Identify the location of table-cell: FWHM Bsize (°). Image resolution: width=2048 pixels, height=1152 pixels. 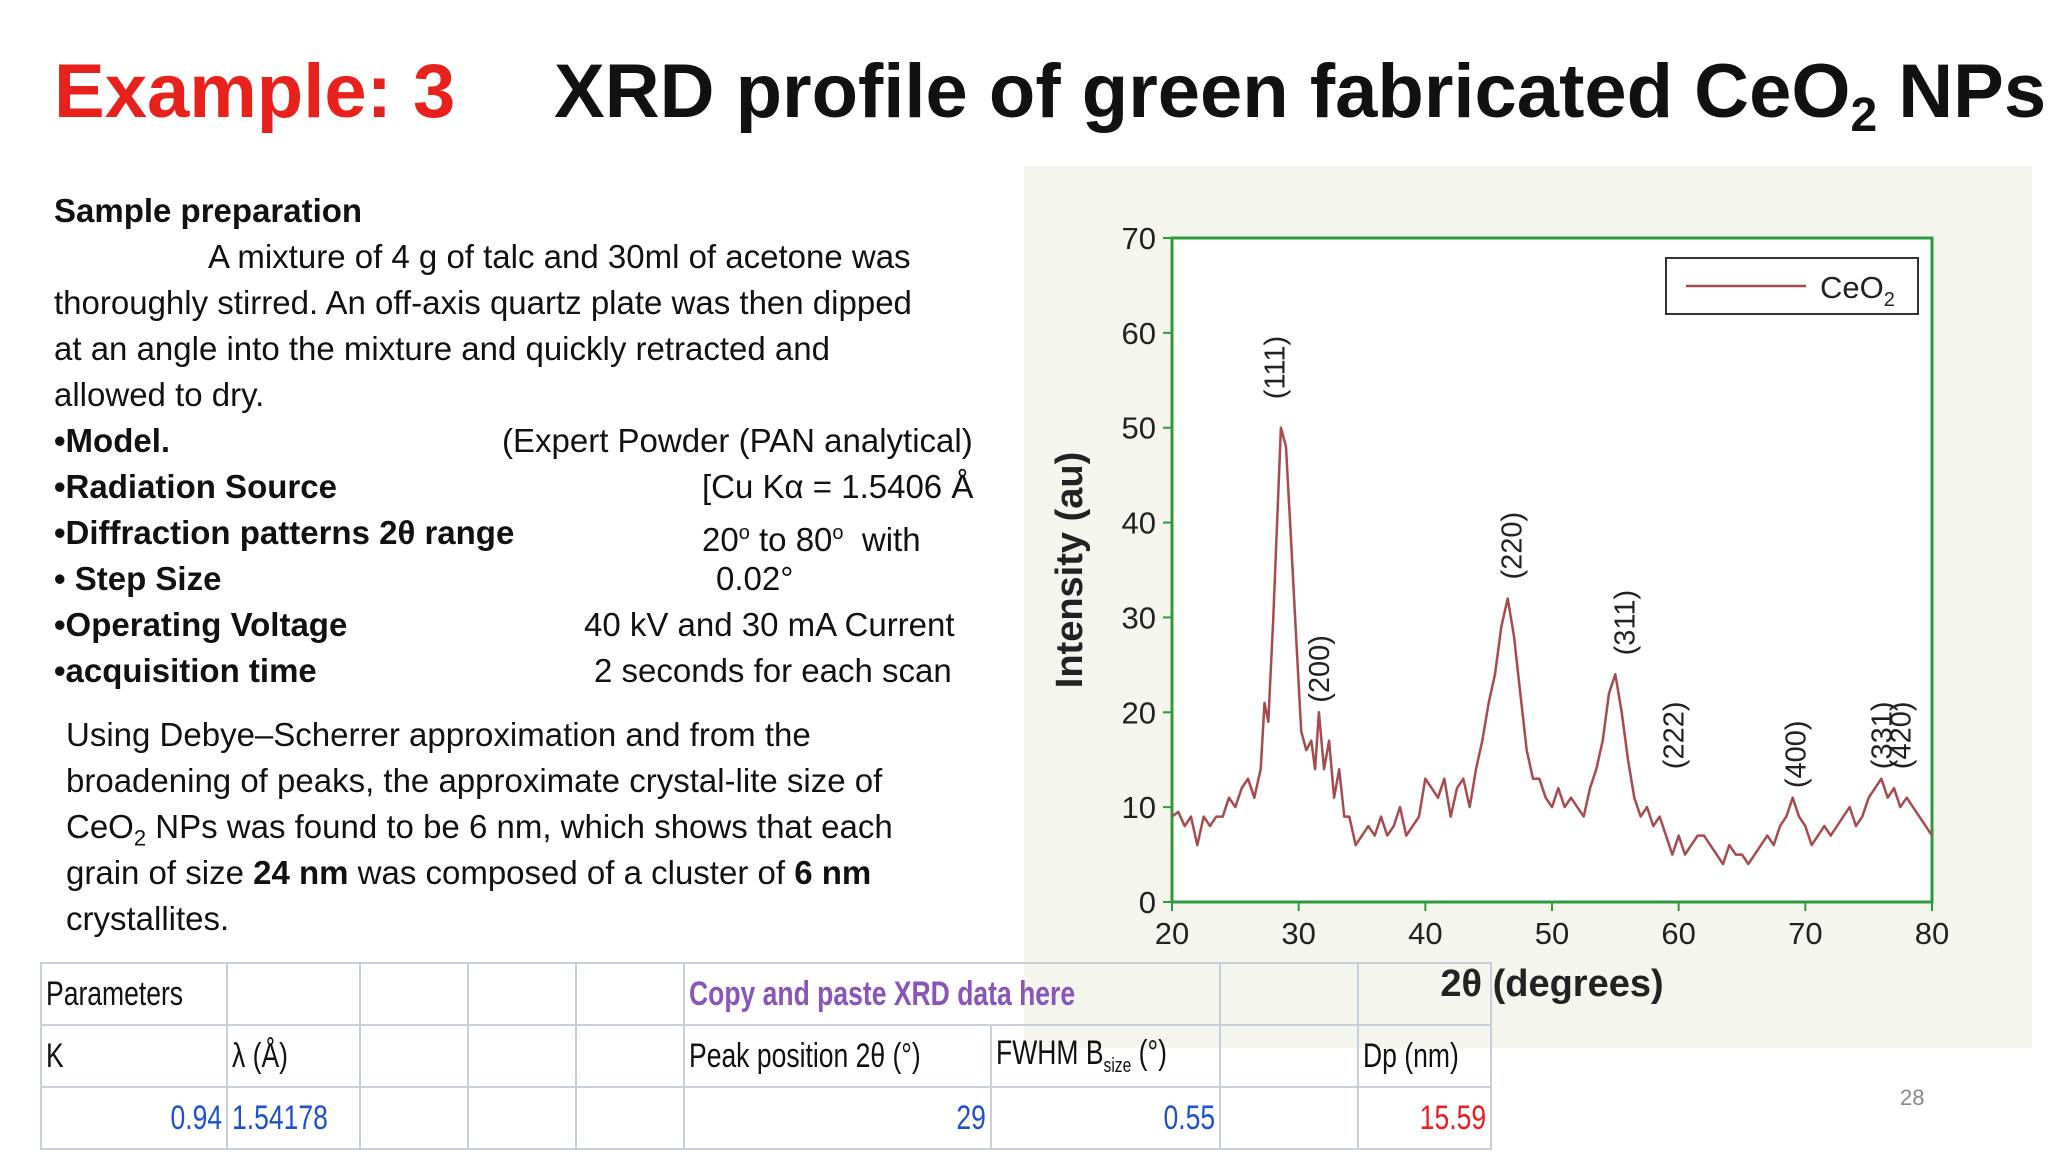
(1105, 1056).